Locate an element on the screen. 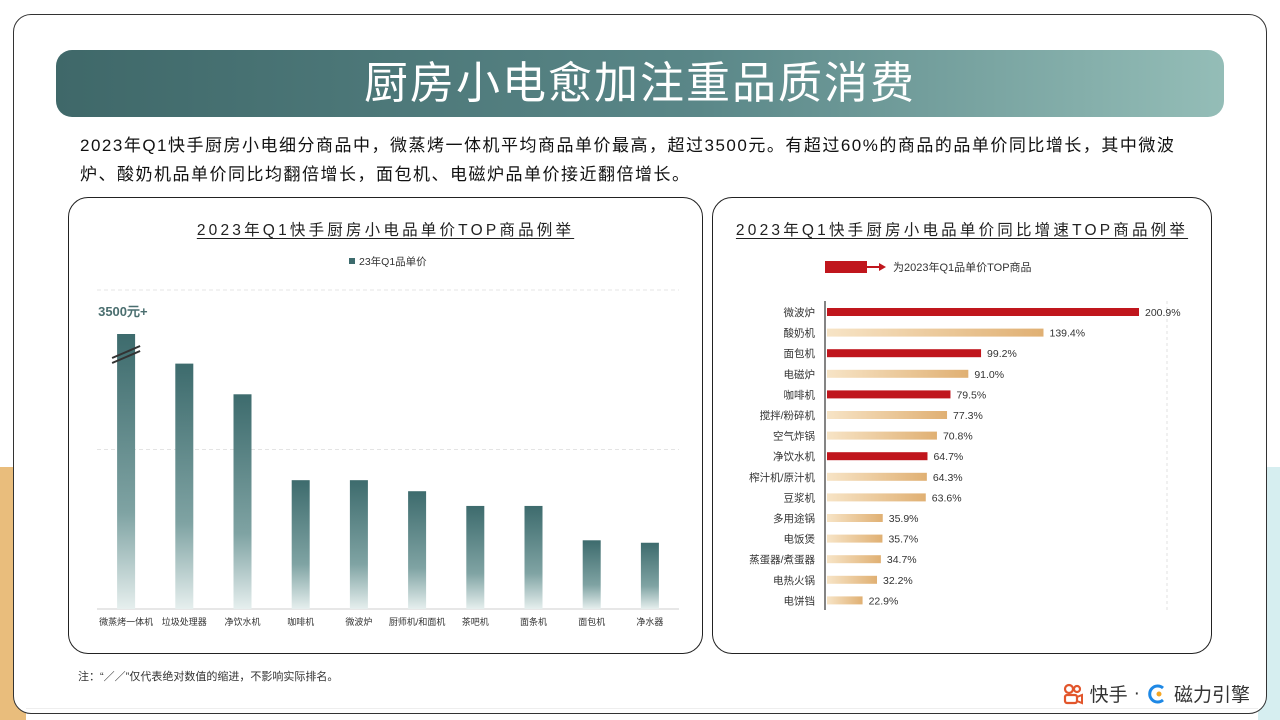 The height and width of the screenshot is (720, 1280). data-label: 35.7% is located at coordinates (903, 540).